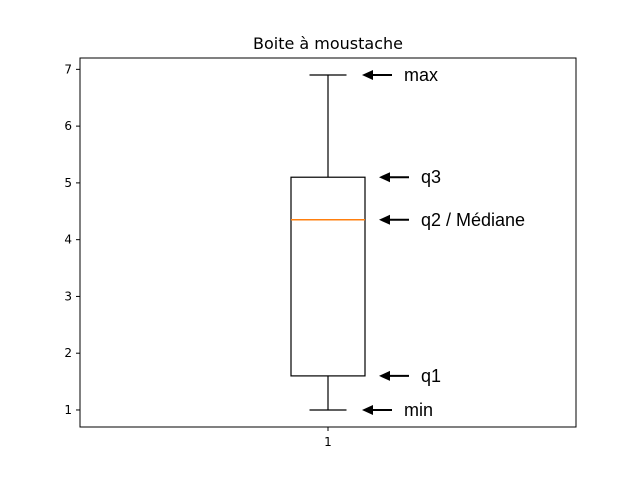 The image size is (640, 480). I want to click on x-tick-label: 1, so click(328, 442).